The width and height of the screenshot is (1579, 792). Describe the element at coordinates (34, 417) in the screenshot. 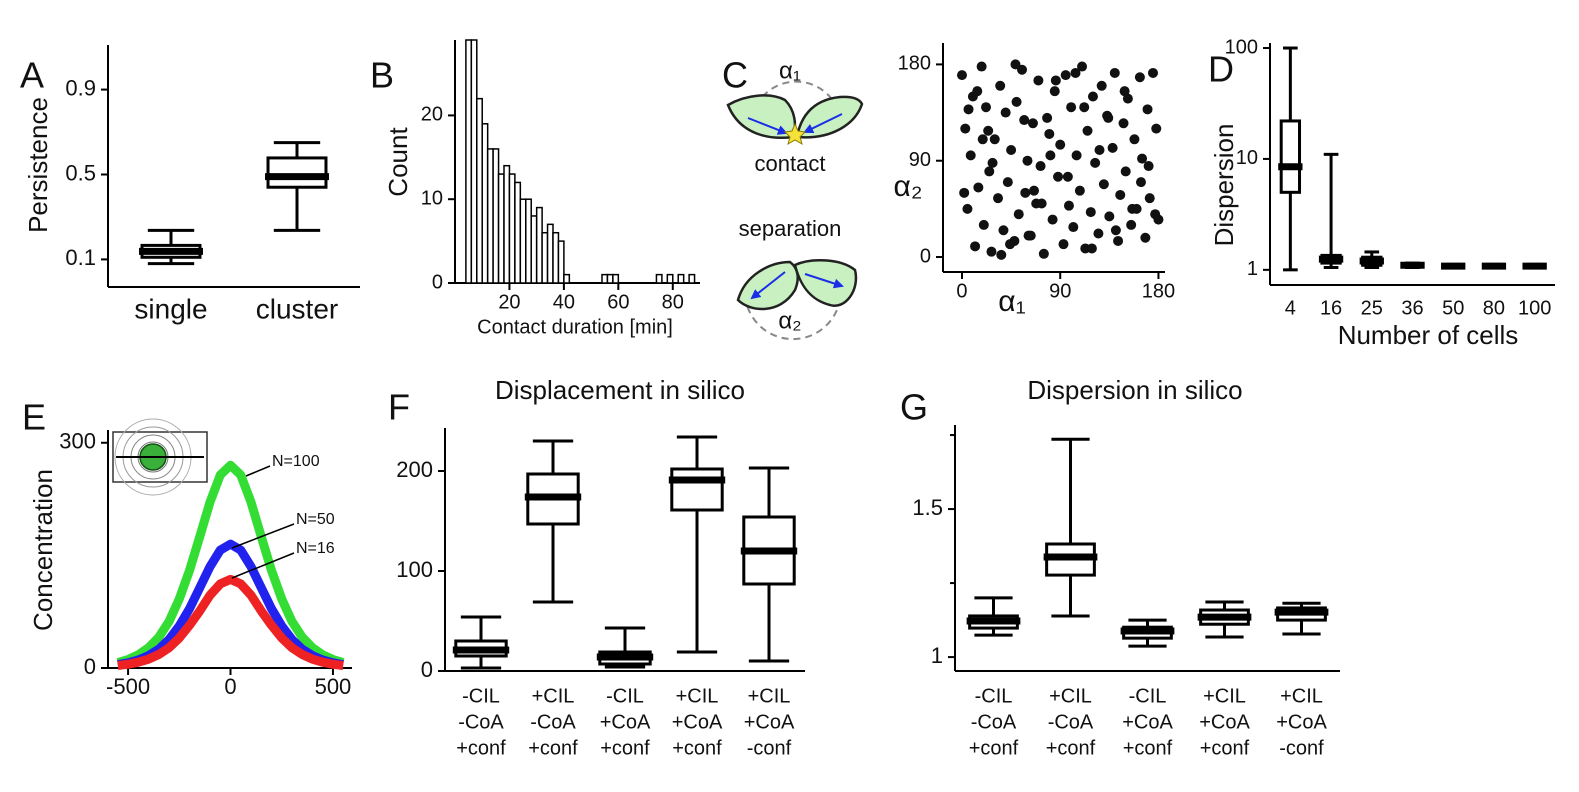

I see `panel-label: E` at that location.